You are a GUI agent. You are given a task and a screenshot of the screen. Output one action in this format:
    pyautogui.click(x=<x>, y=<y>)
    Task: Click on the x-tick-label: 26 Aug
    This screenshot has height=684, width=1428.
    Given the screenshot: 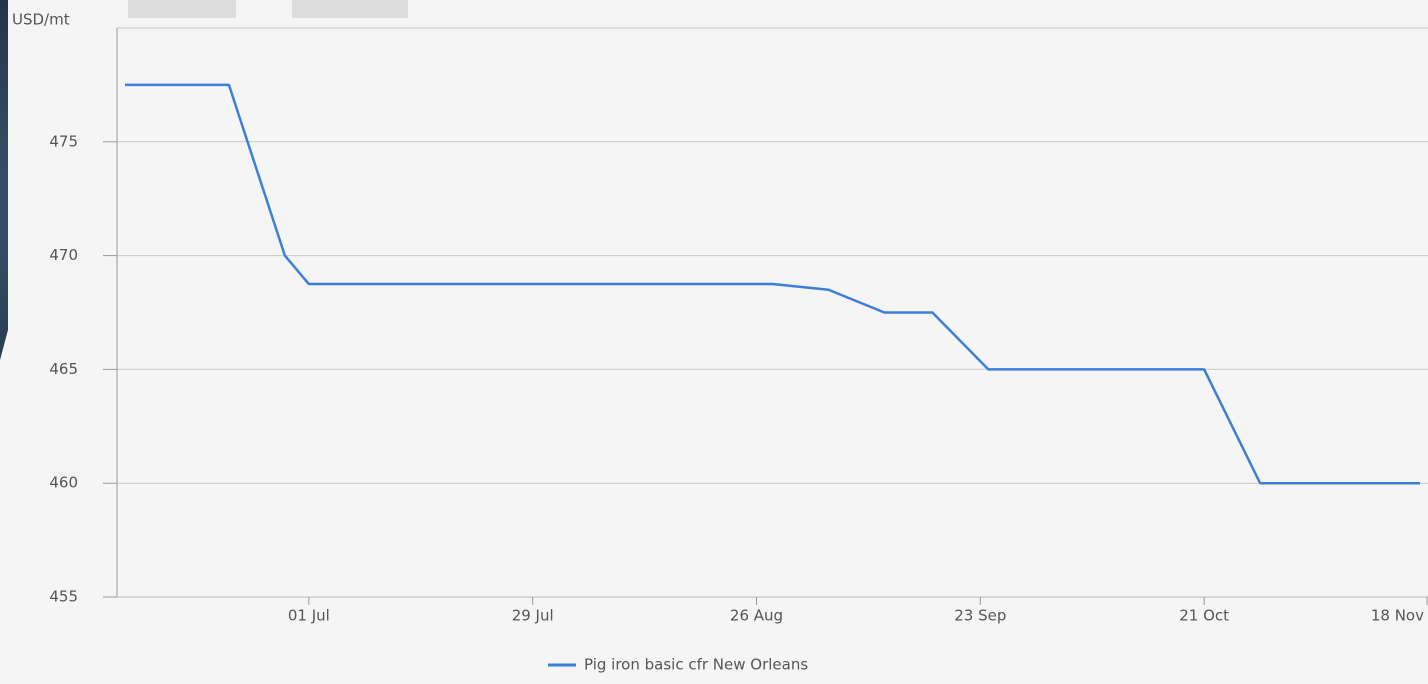 What is the action you would take?
    pyautogui.click(x=756, y=616)
    